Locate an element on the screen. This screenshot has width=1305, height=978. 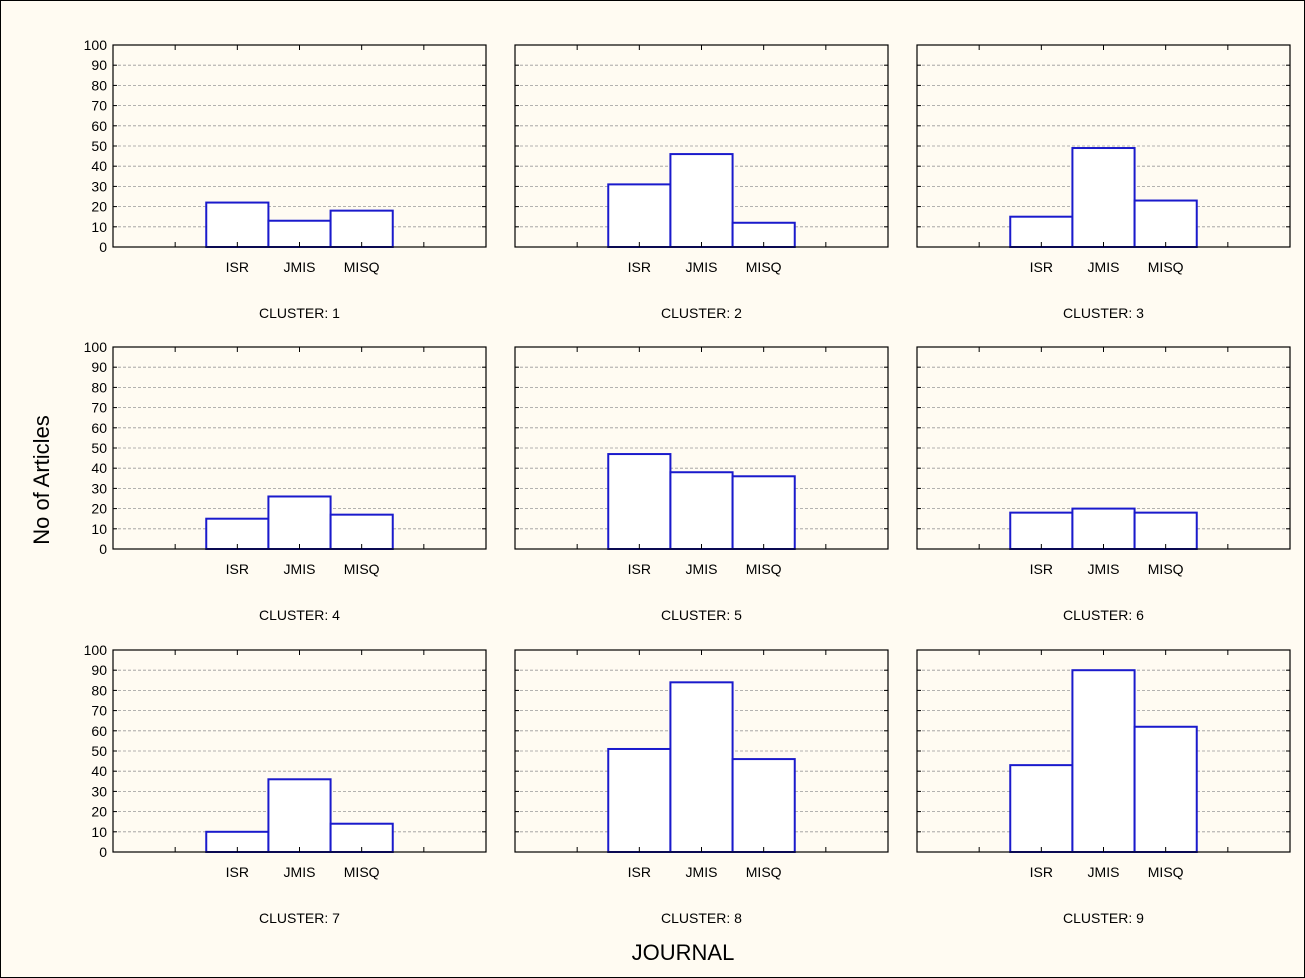
y-tick-label-7: 40 is located at coordinates (99, 771).